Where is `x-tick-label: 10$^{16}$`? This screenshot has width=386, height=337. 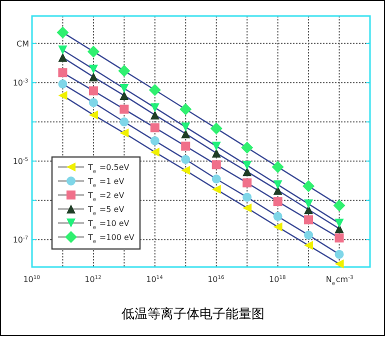 x-tick-label: 10$^{16}$ is located at coordinates (216, 279).